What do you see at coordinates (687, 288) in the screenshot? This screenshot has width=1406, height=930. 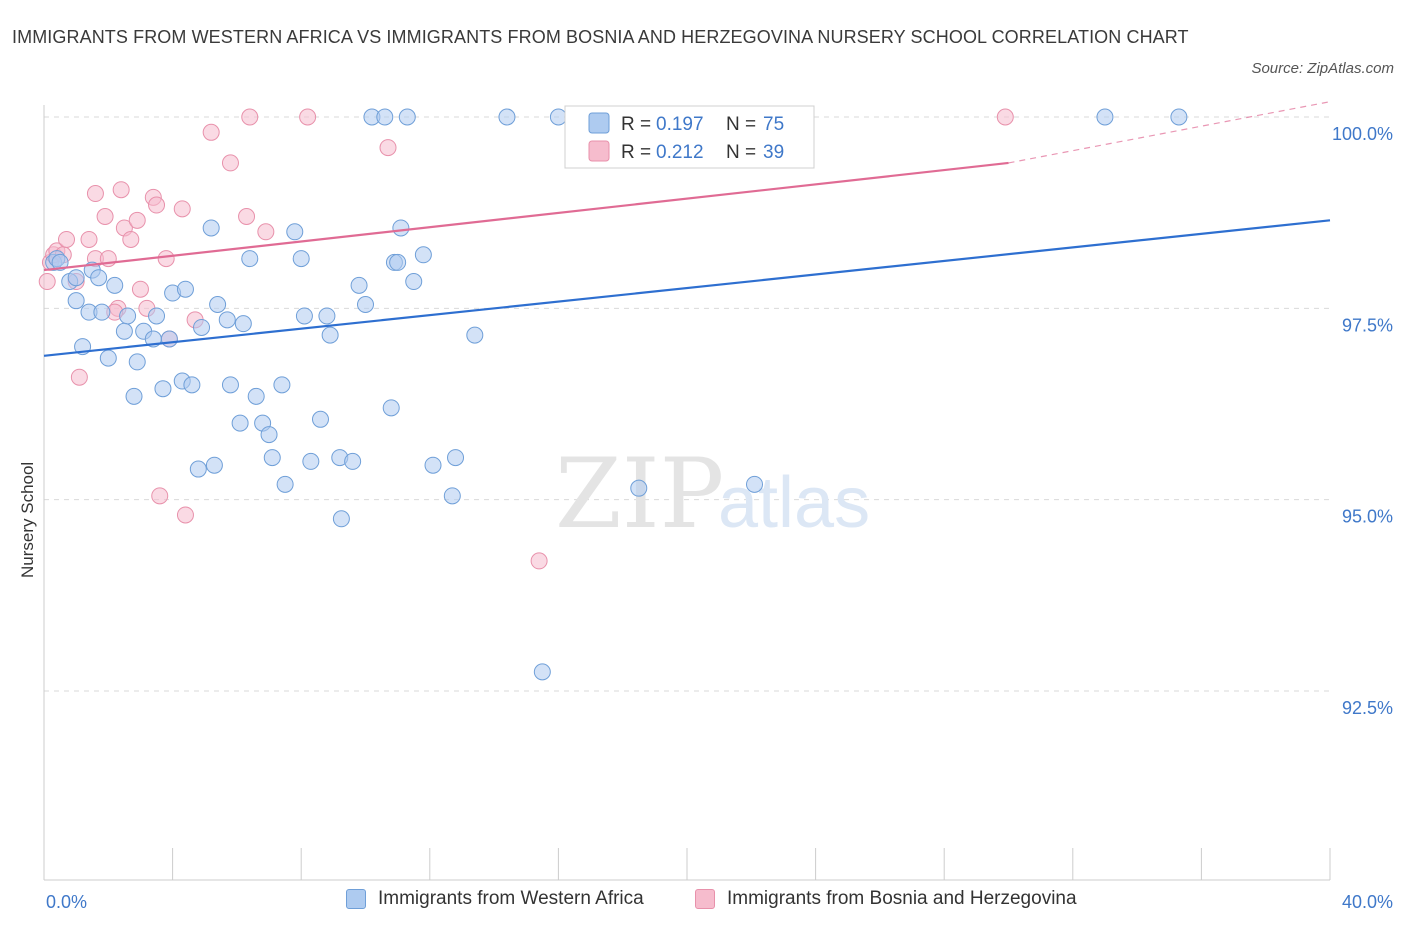 I see `blue-trend-line` at bounding box center [687, 288].